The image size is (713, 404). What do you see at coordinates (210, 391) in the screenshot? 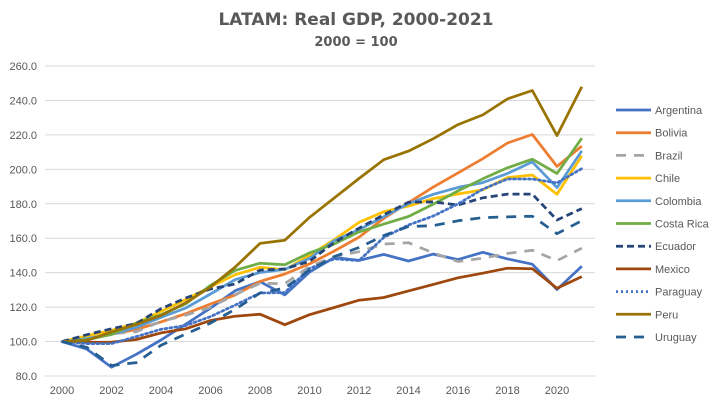
I see `x-tick-label: 2006` at bounding box center [210, 391].